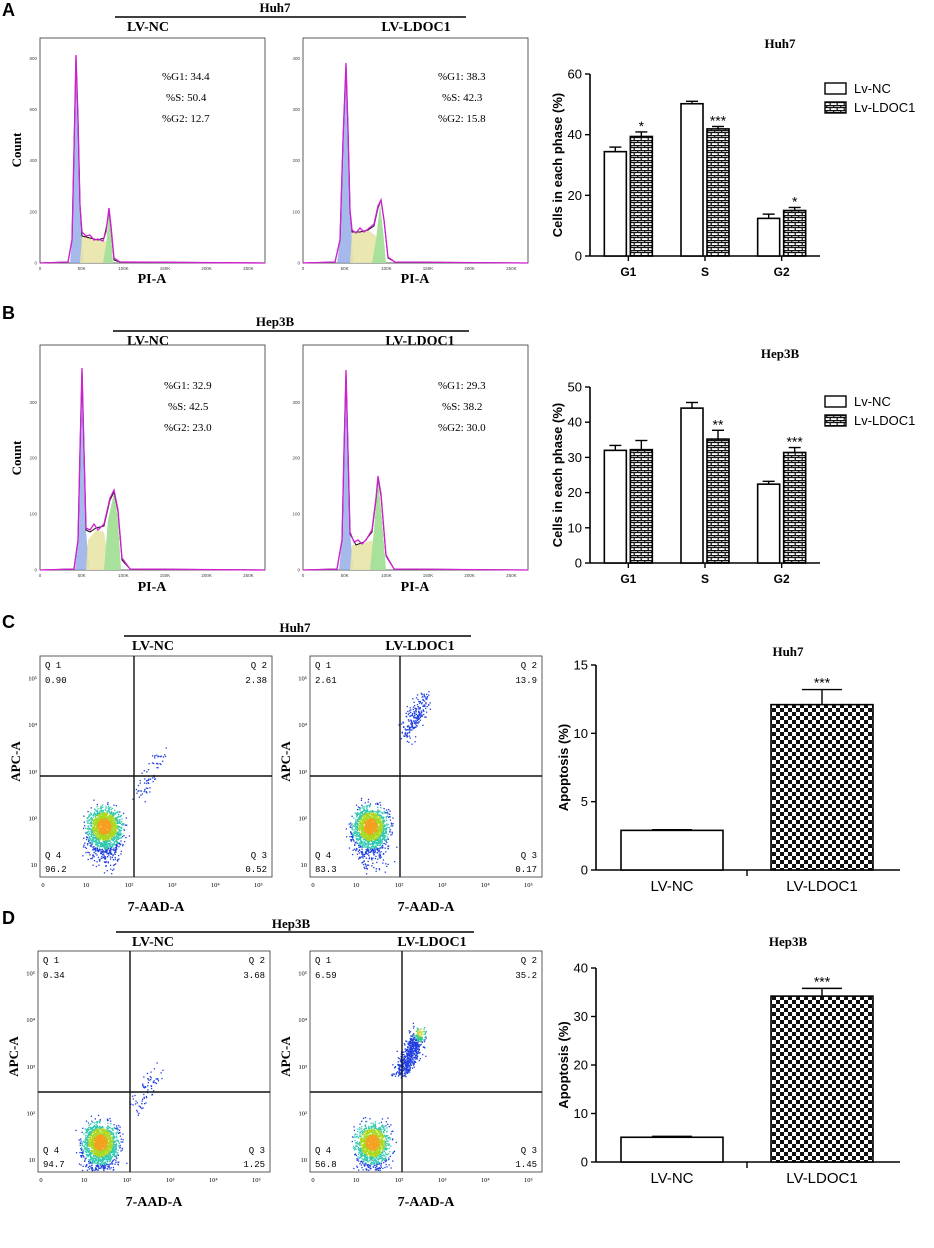 This screenshot has width=934, height=1248. I want to click on s-phase-fill, so click(98, 550).